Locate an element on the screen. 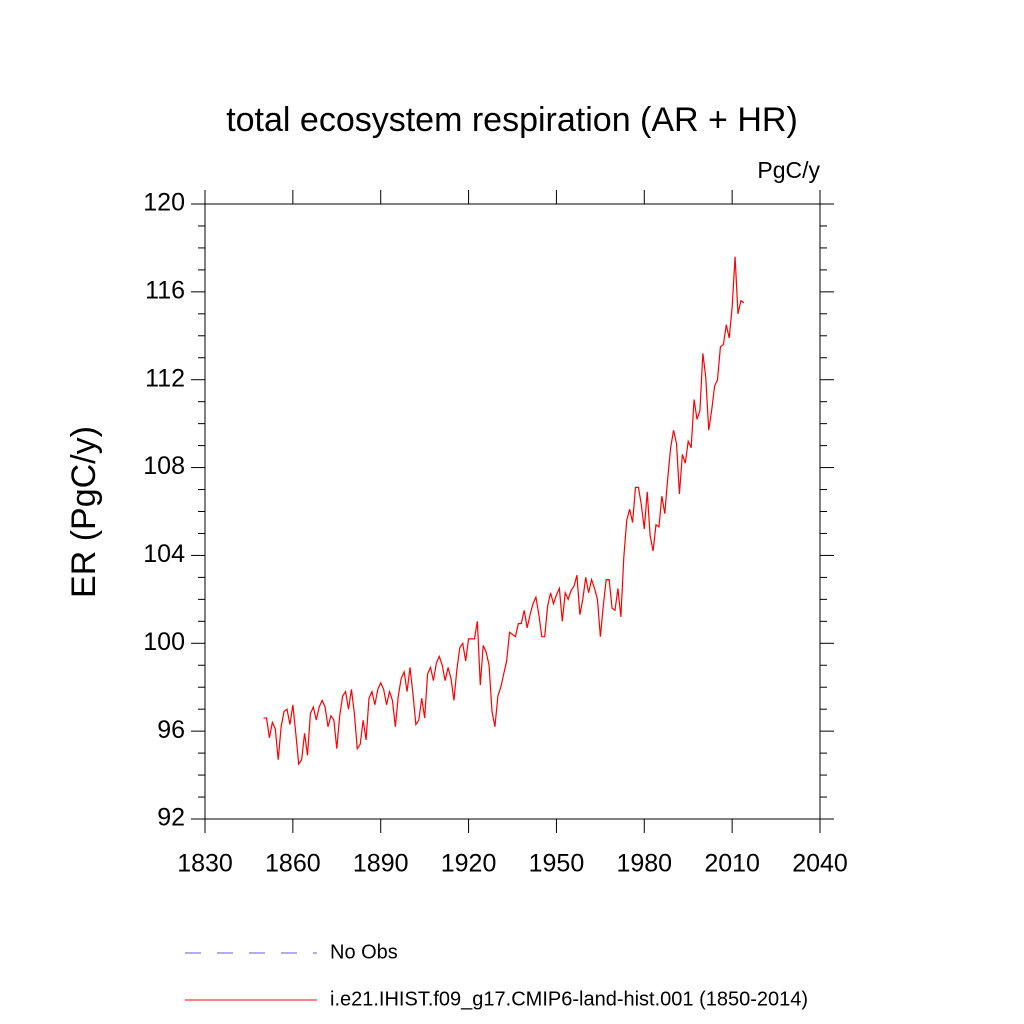 The image size is (1024, 1024). units-label: PgC/y is located at coordinates (788, 170).